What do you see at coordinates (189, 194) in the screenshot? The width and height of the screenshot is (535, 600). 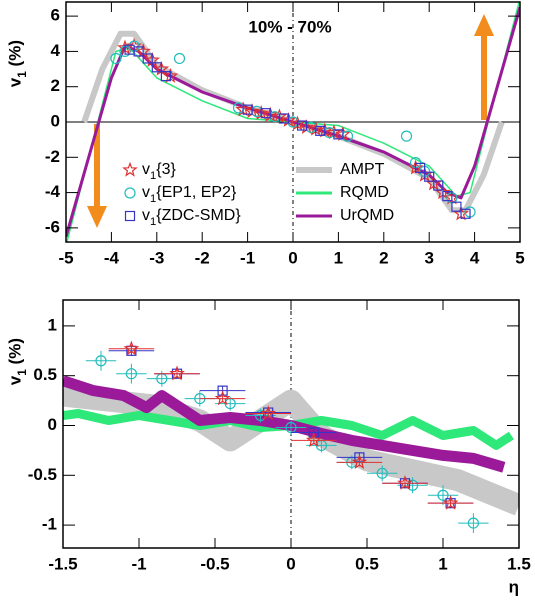 I see `legend-label: v1{EP1, EP2}` at bounding box center [189, 194].